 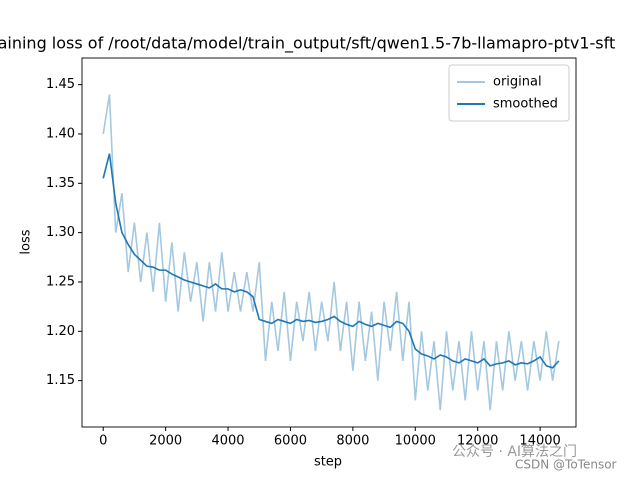 I want to click on x-tick-label: 6000, so click(x=290, y=441).